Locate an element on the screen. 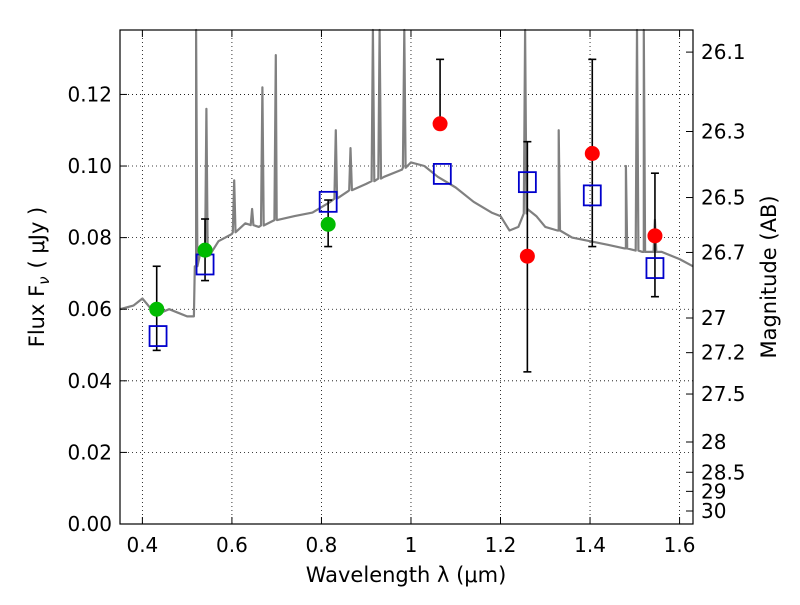  y2-tick-label: 27 is located at coordinates (713, 318).